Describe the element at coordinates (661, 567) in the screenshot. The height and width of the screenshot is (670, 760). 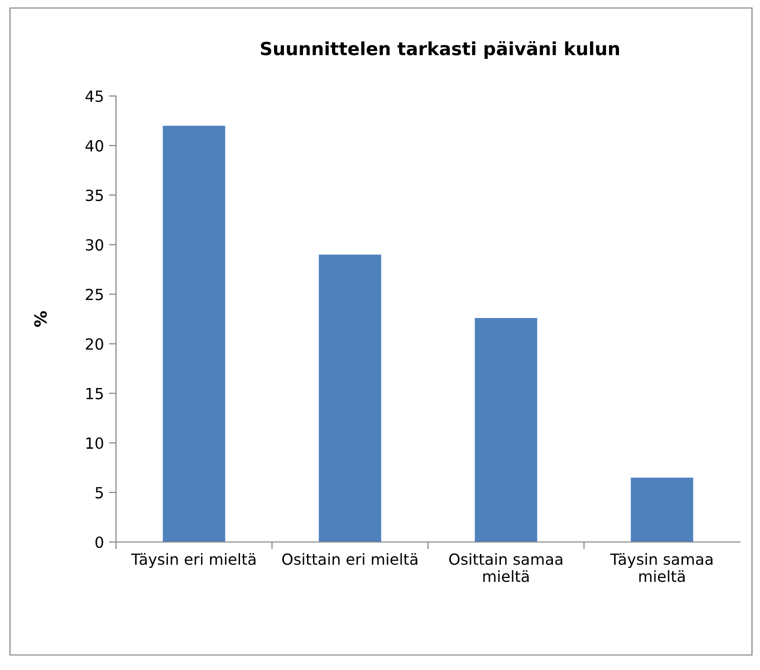
I see `x-tick-label: Täysin samaa mieltä` at that location.